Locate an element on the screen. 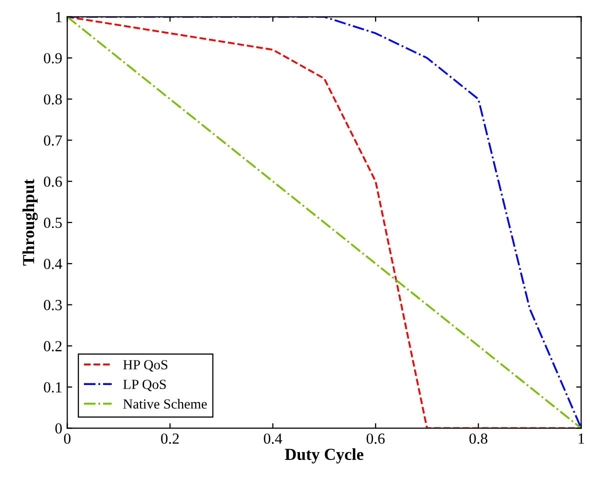  x-tick-label: 0.2 is located at coordinates (170, 438).